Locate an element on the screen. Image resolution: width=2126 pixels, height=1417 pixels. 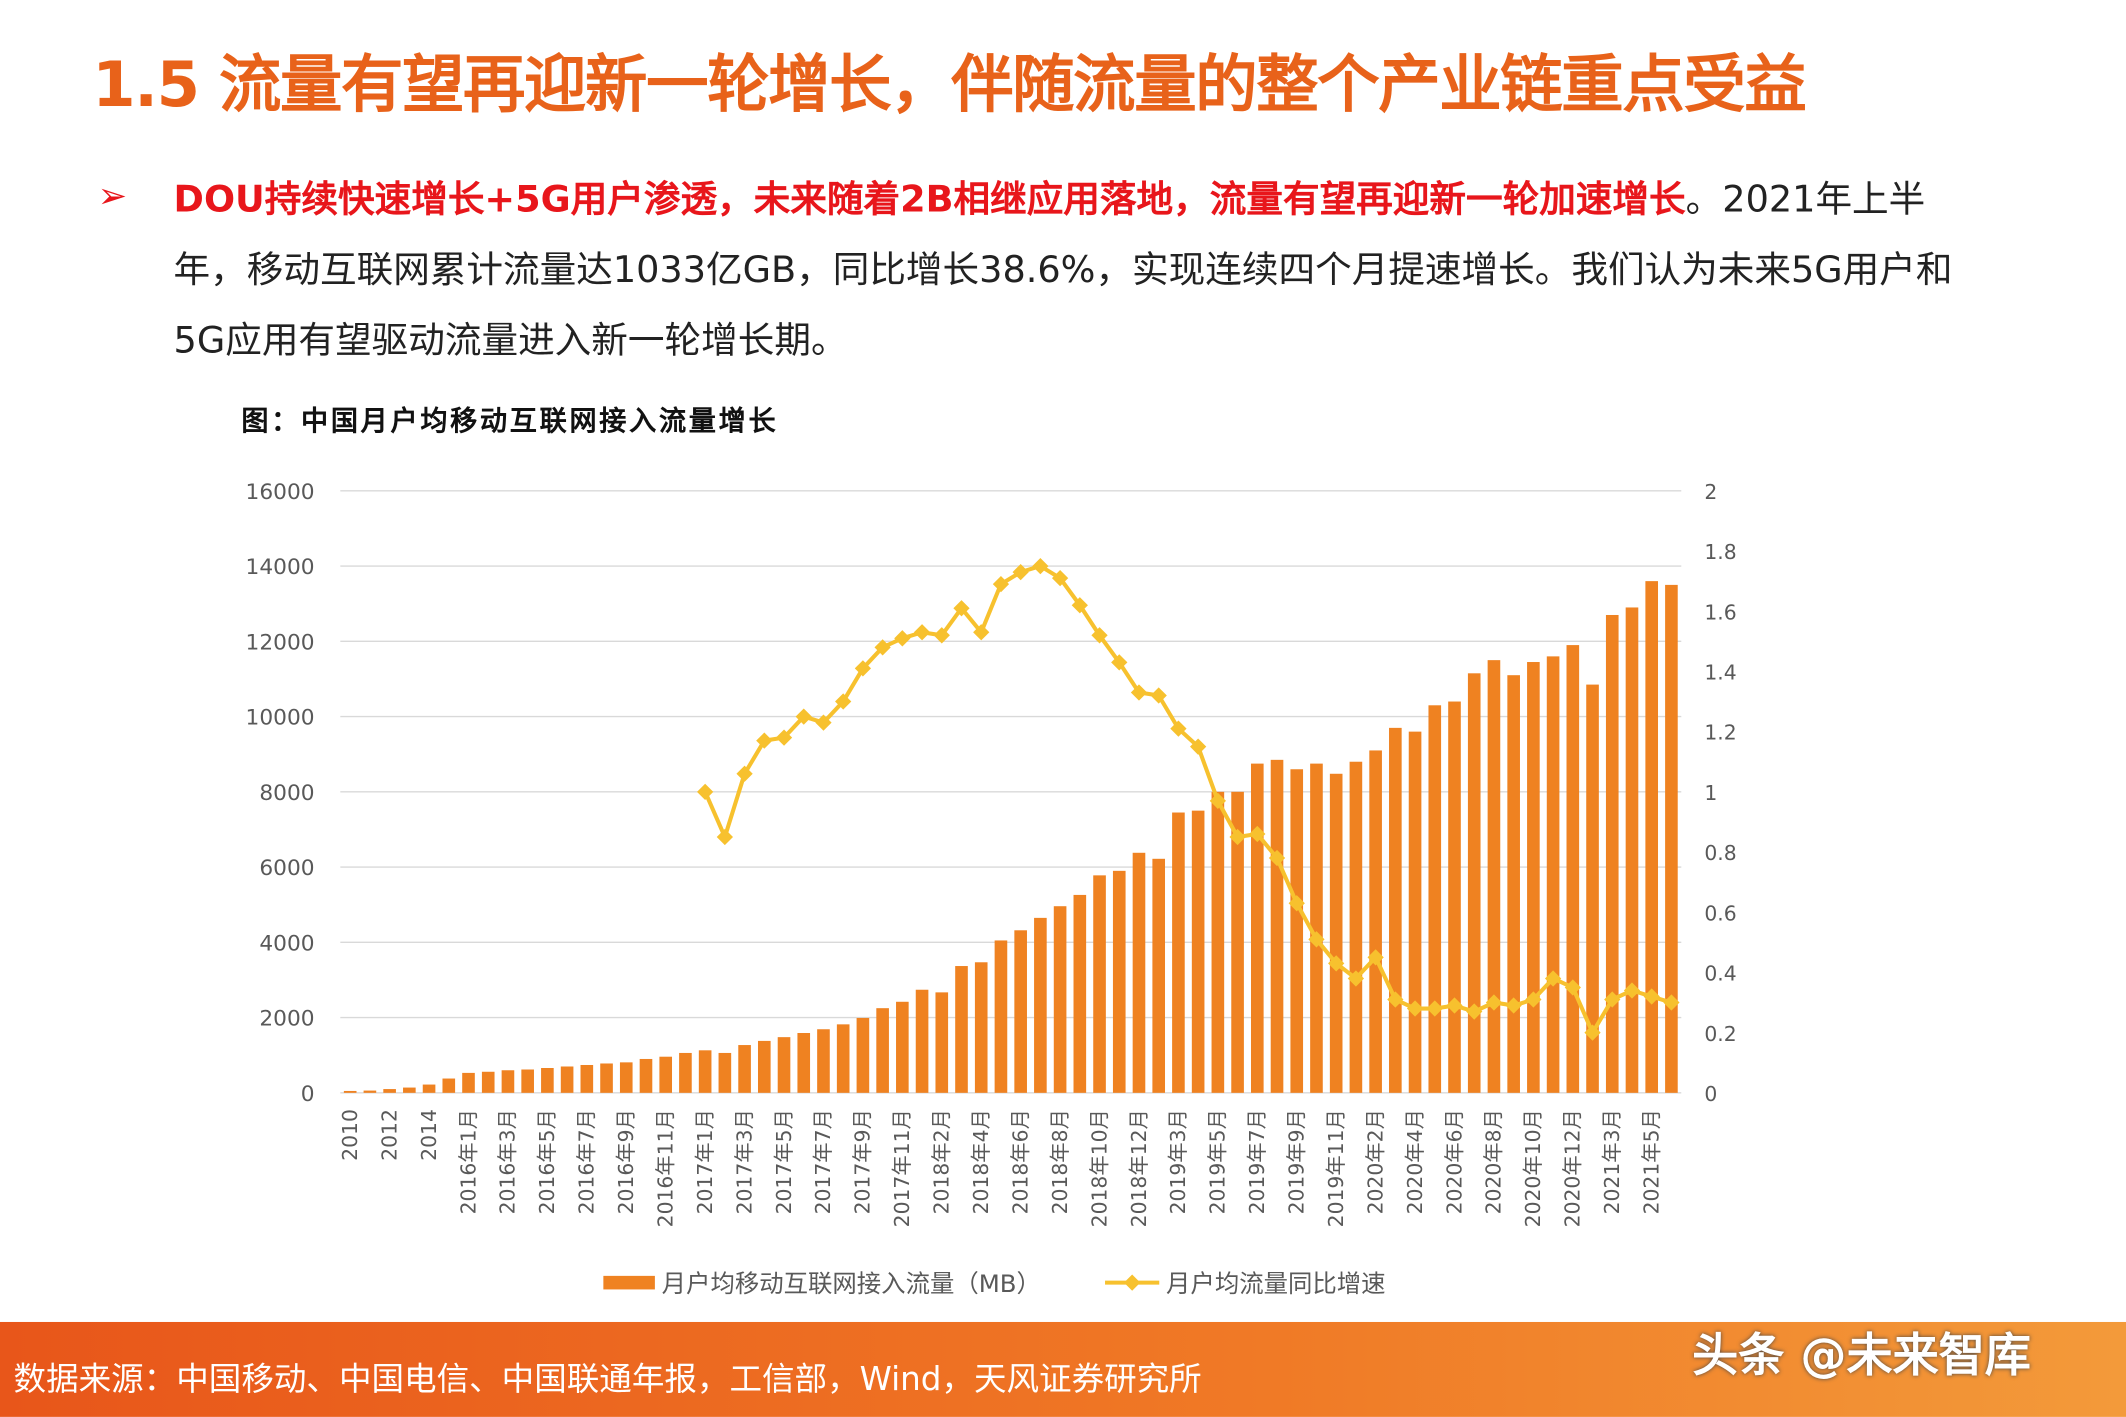
slide-title: 1.5 流量有望再迎新一轮增长，伴随流量的整个产业链重点受益 is located at coordinates (949, 84).